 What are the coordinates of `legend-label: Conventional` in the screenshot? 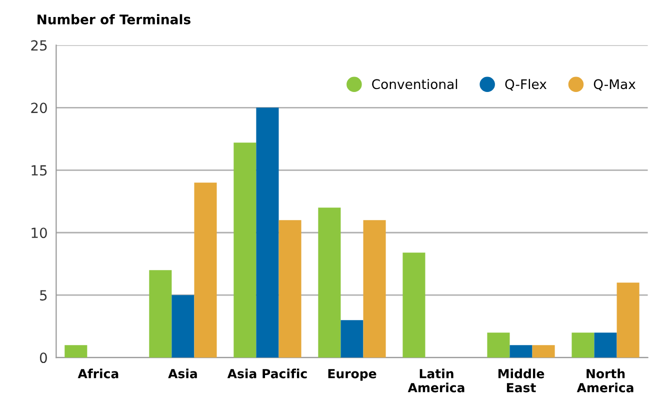 It's located at (415, 84).